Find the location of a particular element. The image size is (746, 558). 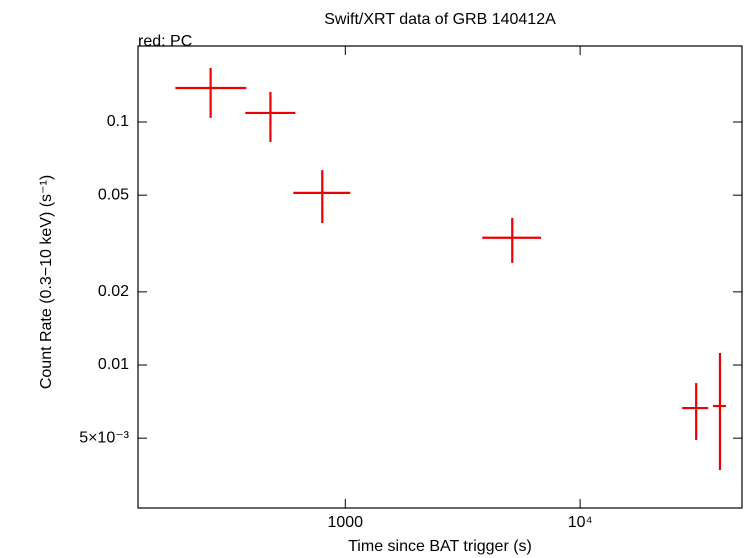

x-tick-label: 10⁴ is located at coordinates (580, 522).